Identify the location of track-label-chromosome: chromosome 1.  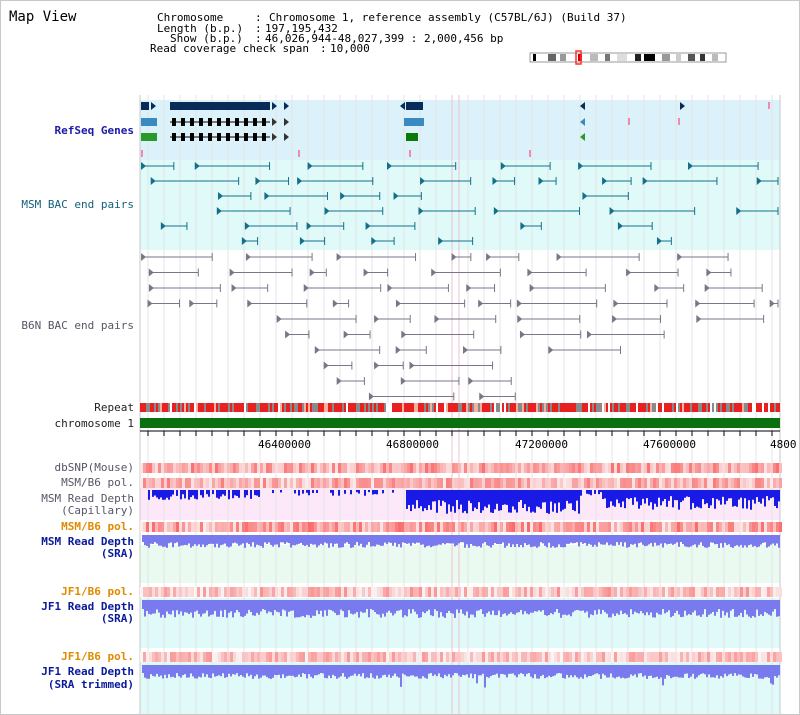
(94, 423).